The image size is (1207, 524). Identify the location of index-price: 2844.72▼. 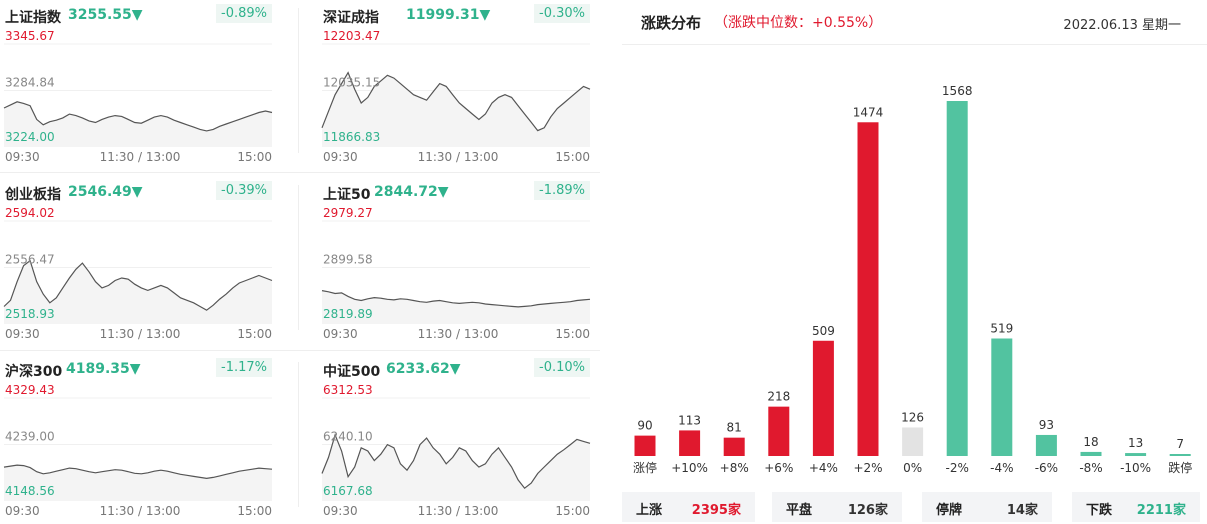
(411, 192).